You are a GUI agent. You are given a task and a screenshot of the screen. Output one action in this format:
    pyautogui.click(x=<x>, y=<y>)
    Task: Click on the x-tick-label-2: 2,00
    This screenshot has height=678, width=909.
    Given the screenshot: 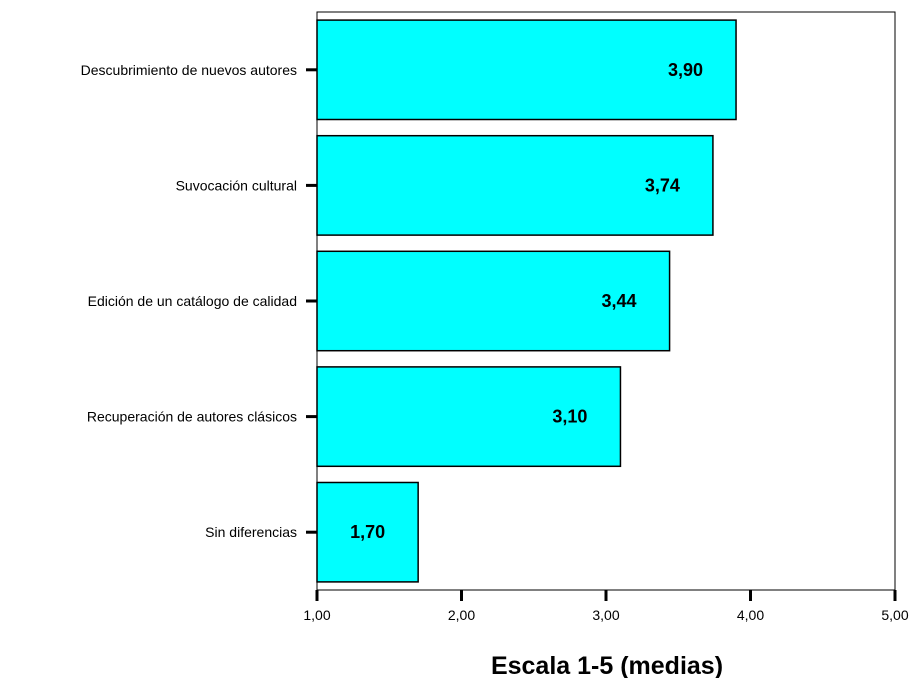 What is the action you would take?
    pyautogui.click(x=461, y=615)
    